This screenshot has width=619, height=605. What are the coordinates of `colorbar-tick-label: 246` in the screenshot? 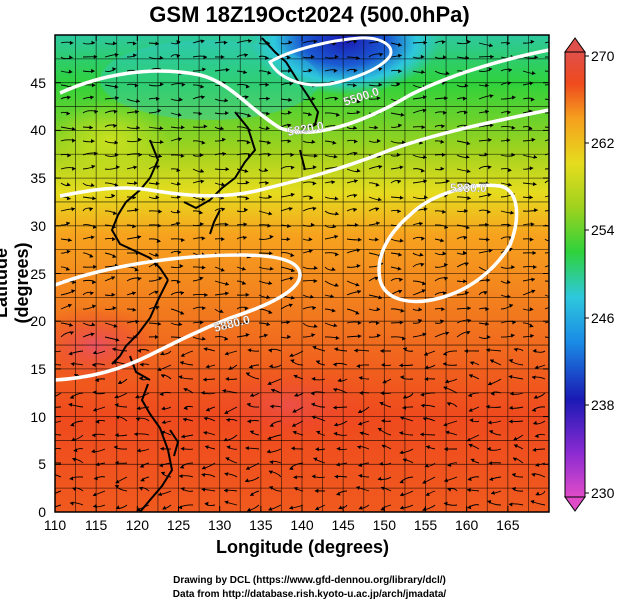 It's located at (603, 318).